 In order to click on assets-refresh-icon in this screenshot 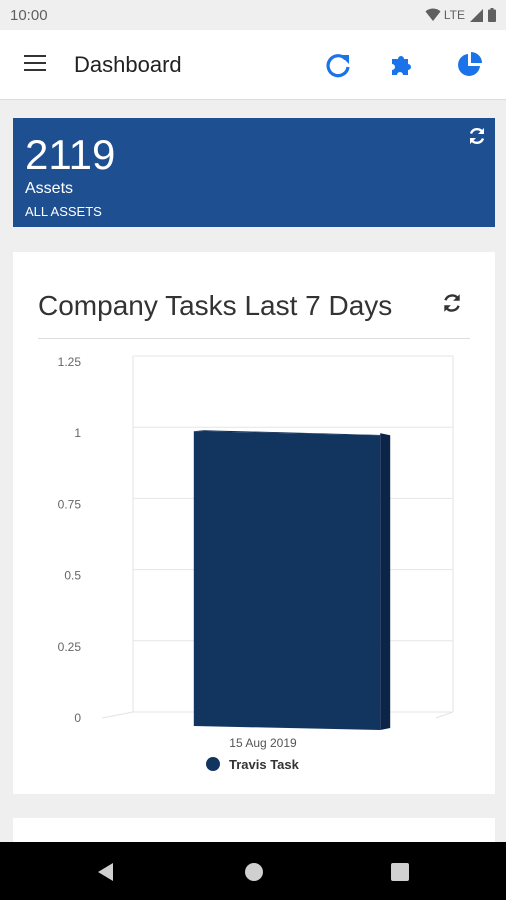, I will do `click(477, 136)`.